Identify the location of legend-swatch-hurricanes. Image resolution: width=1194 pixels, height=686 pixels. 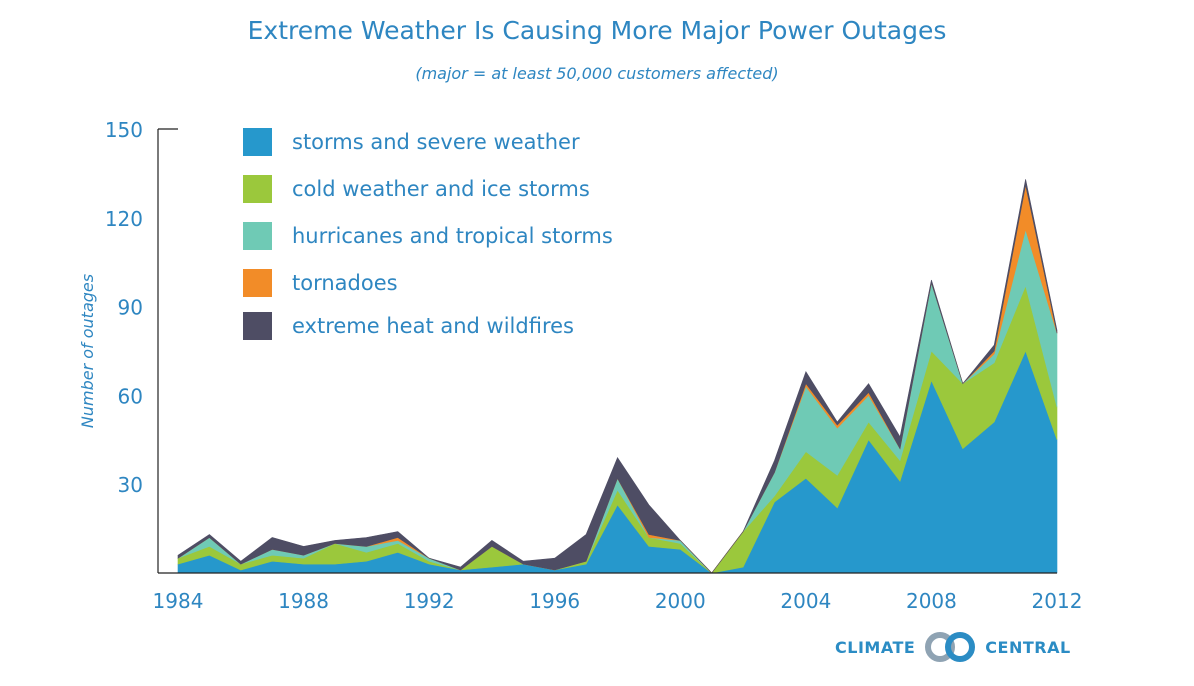
(257, 236).